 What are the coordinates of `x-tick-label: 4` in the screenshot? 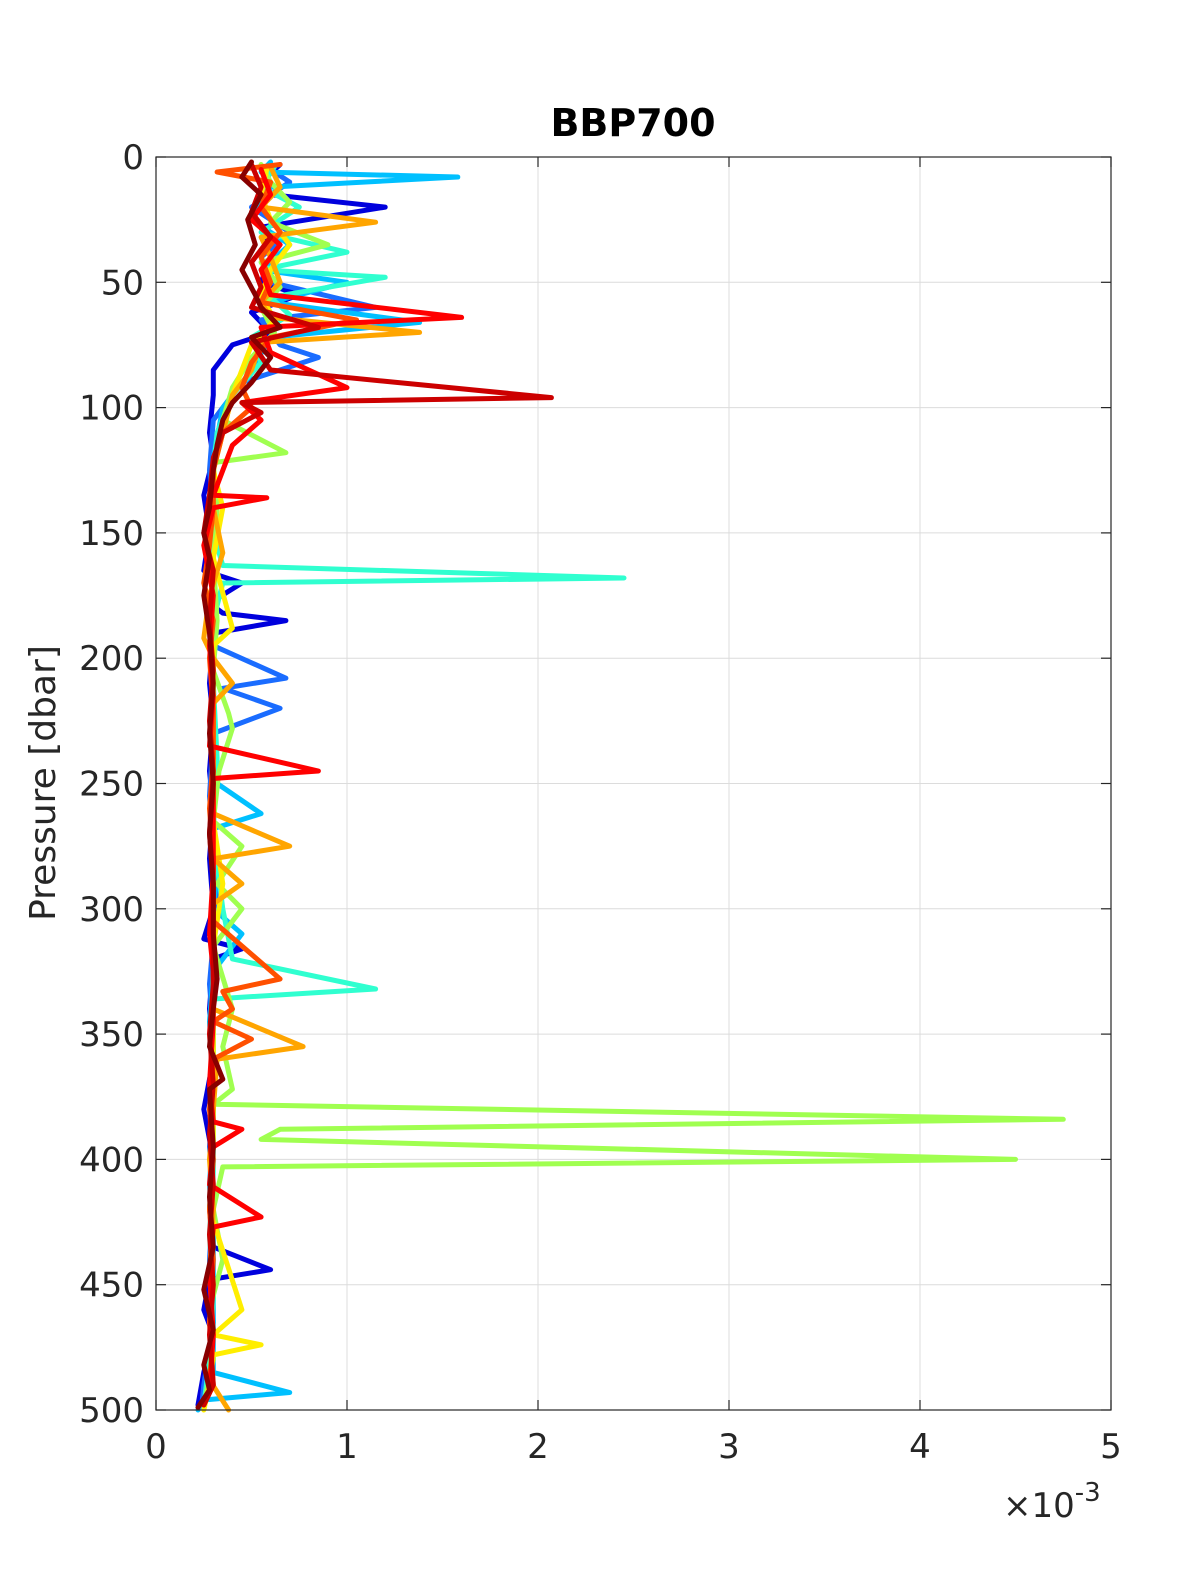 It's located at (920, 1447).